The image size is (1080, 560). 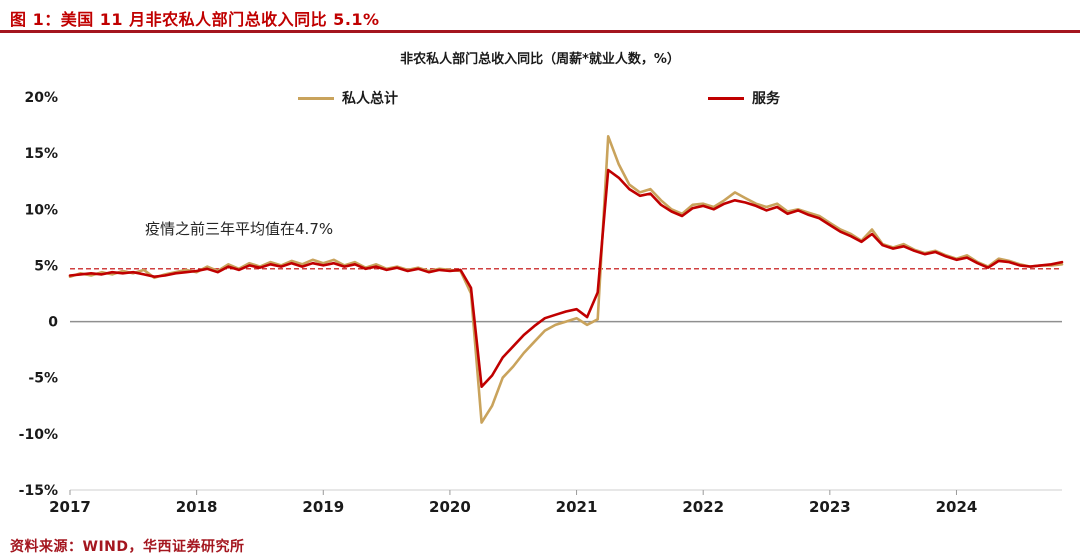 What do you see at coordinates (726, 98) in the screenshot?
I see `legend-swatch-services` at bounding box center [726, 98].